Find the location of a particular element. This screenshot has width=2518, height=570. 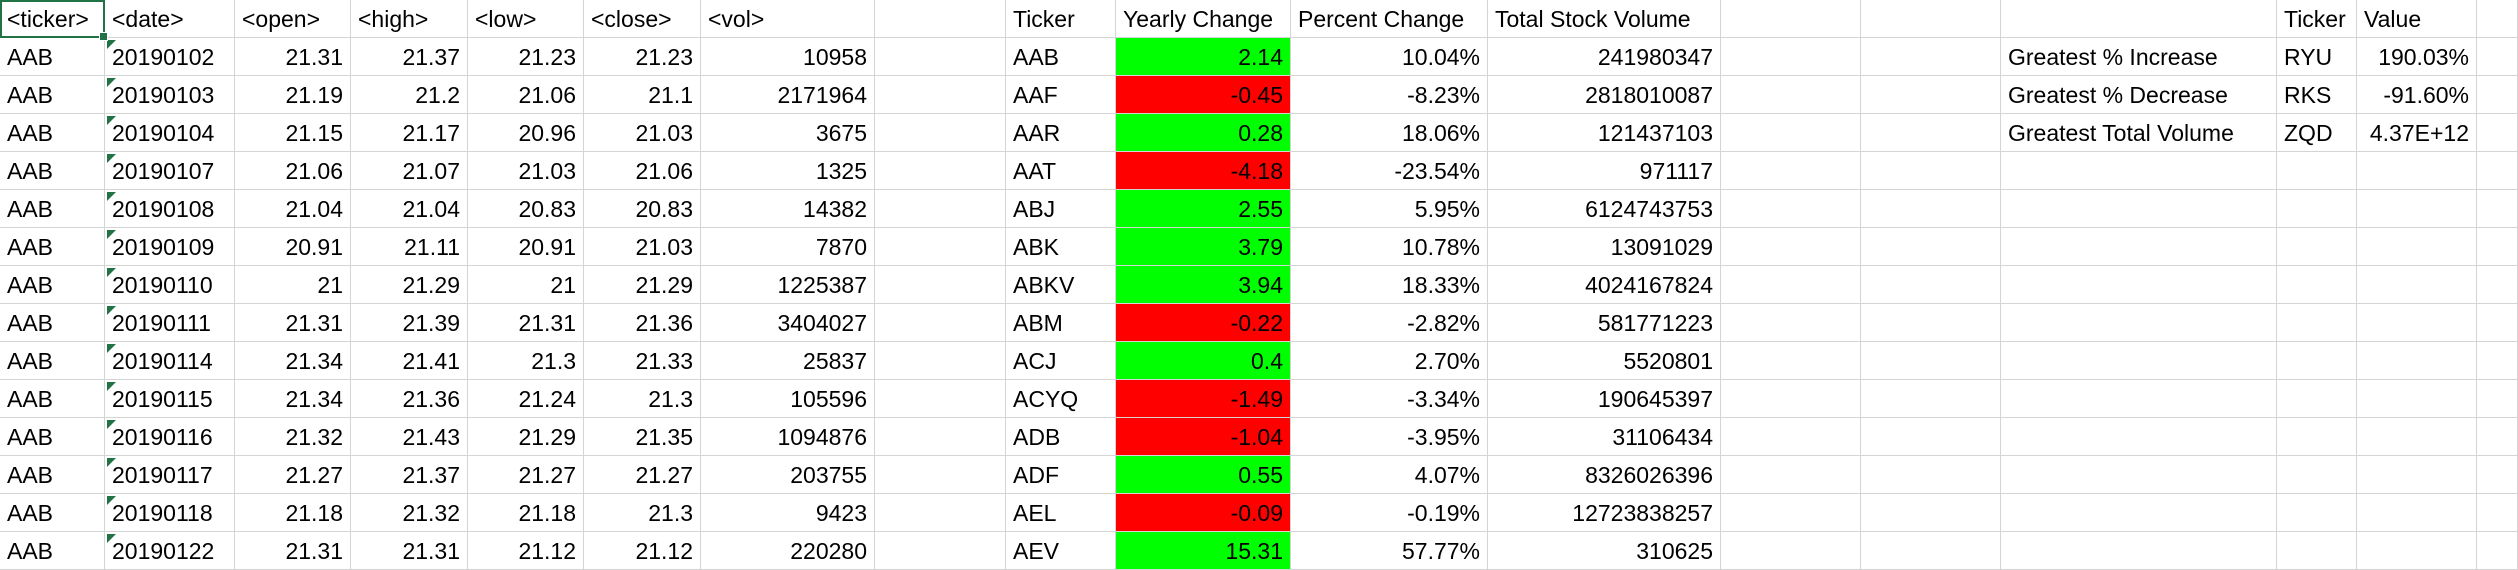

summary-header-cell: Total Stock Volume is located at coordinates (1604, 19).